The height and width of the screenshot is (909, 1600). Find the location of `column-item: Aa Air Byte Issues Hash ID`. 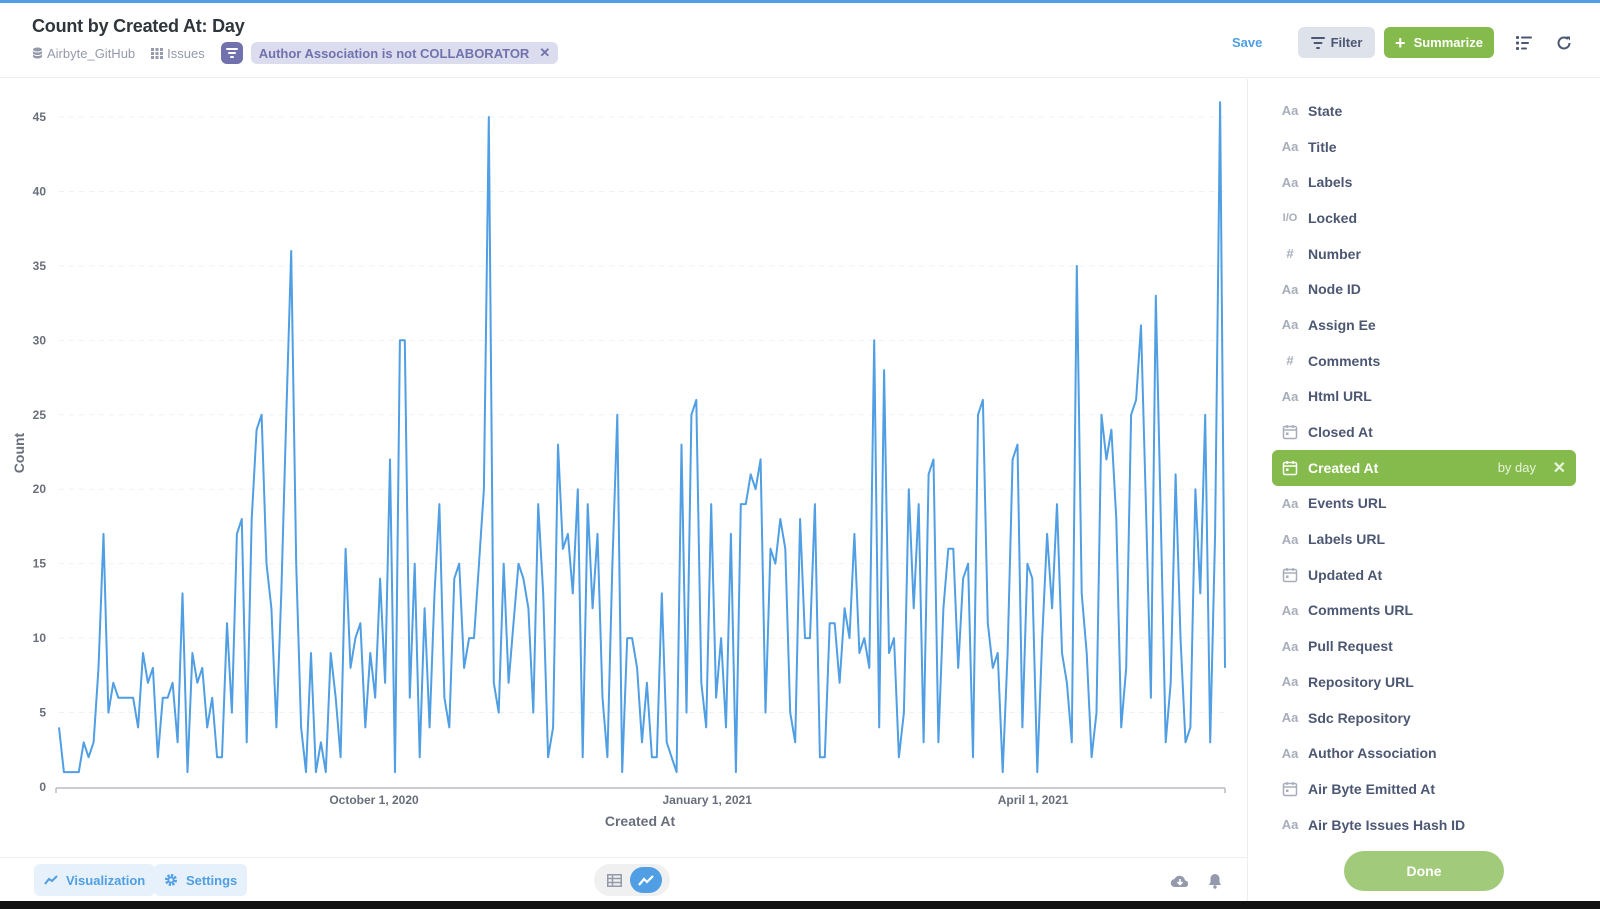

column-item: Aa Air Byte Issues Hash ID is located at coordinates (1424, 825).